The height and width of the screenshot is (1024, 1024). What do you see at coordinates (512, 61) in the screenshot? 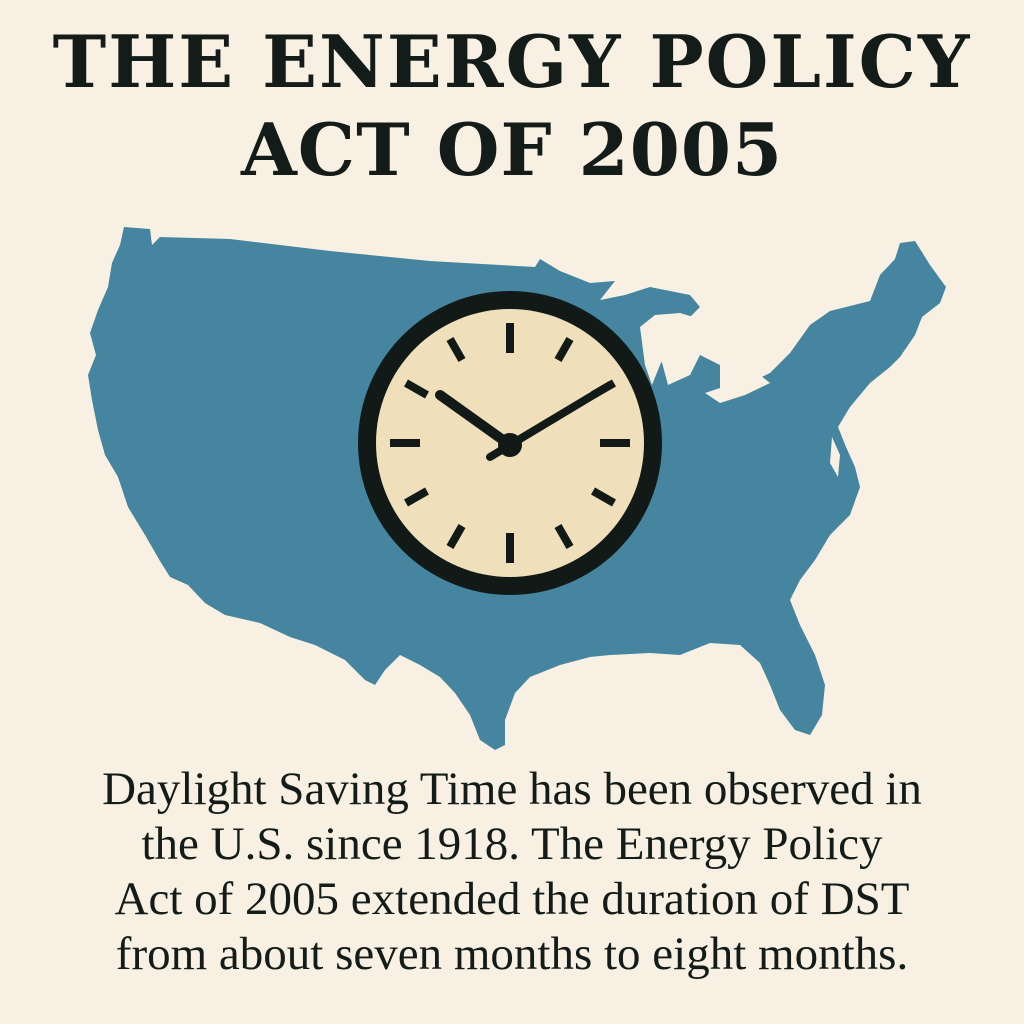
I see `title-line-1: THE ENERGY POLICY` at bounding box center [512, 61].